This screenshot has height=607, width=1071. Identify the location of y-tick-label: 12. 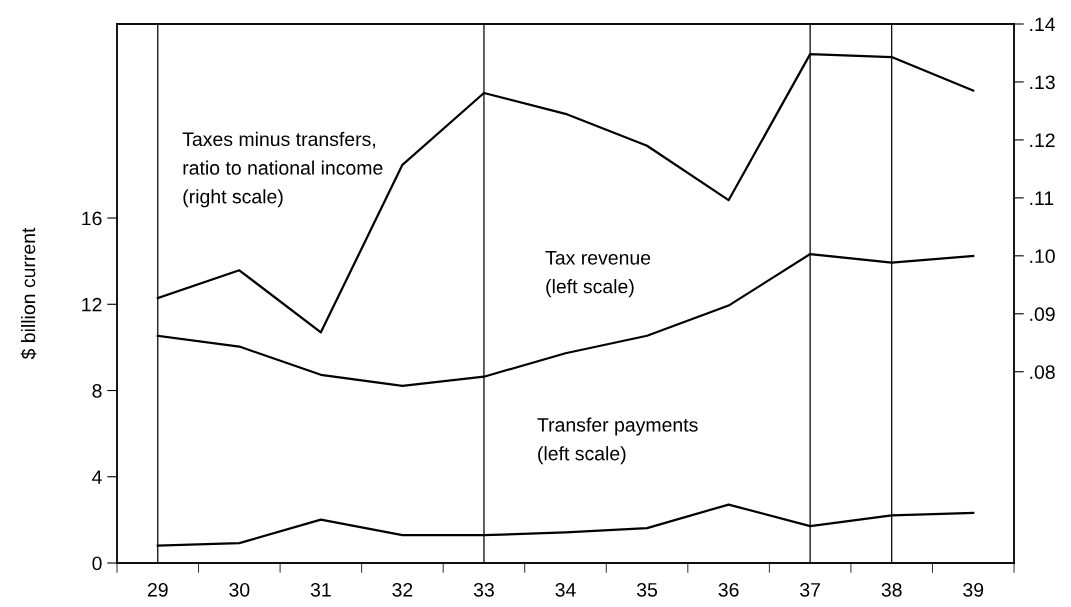
(92, 304).